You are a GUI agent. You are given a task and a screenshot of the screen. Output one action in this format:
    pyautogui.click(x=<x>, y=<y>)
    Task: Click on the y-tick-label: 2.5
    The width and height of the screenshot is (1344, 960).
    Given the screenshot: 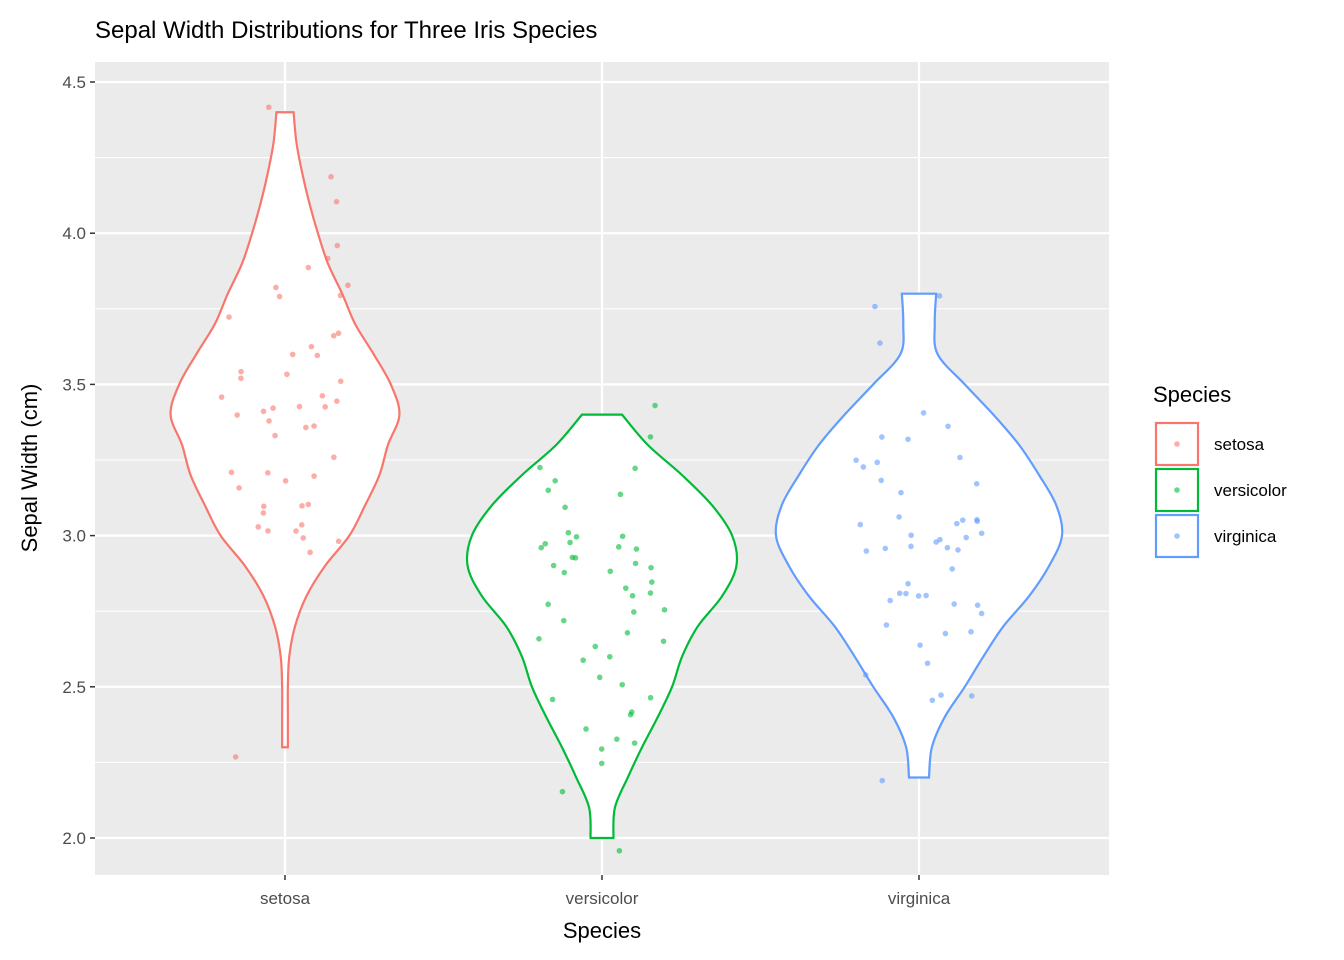 What is the action you would take?
    pyautogui.click(x=74, y=687)
    